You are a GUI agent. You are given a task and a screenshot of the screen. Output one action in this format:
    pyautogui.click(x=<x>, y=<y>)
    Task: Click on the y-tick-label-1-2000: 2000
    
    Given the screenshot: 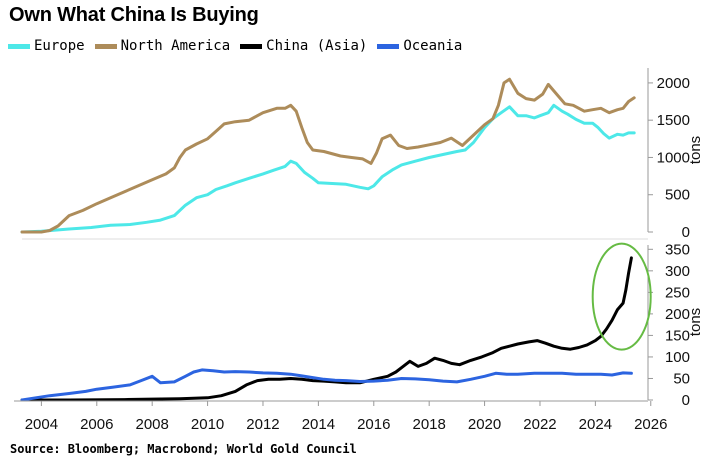 What is the action you would take?
    pyautogui.click(x=673, y=83)
    